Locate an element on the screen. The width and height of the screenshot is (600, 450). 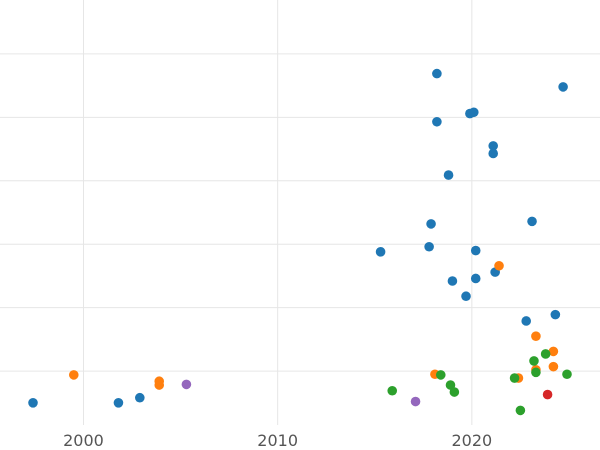
x-tick-label-2: 2020 is located at coordinates (471, 440).